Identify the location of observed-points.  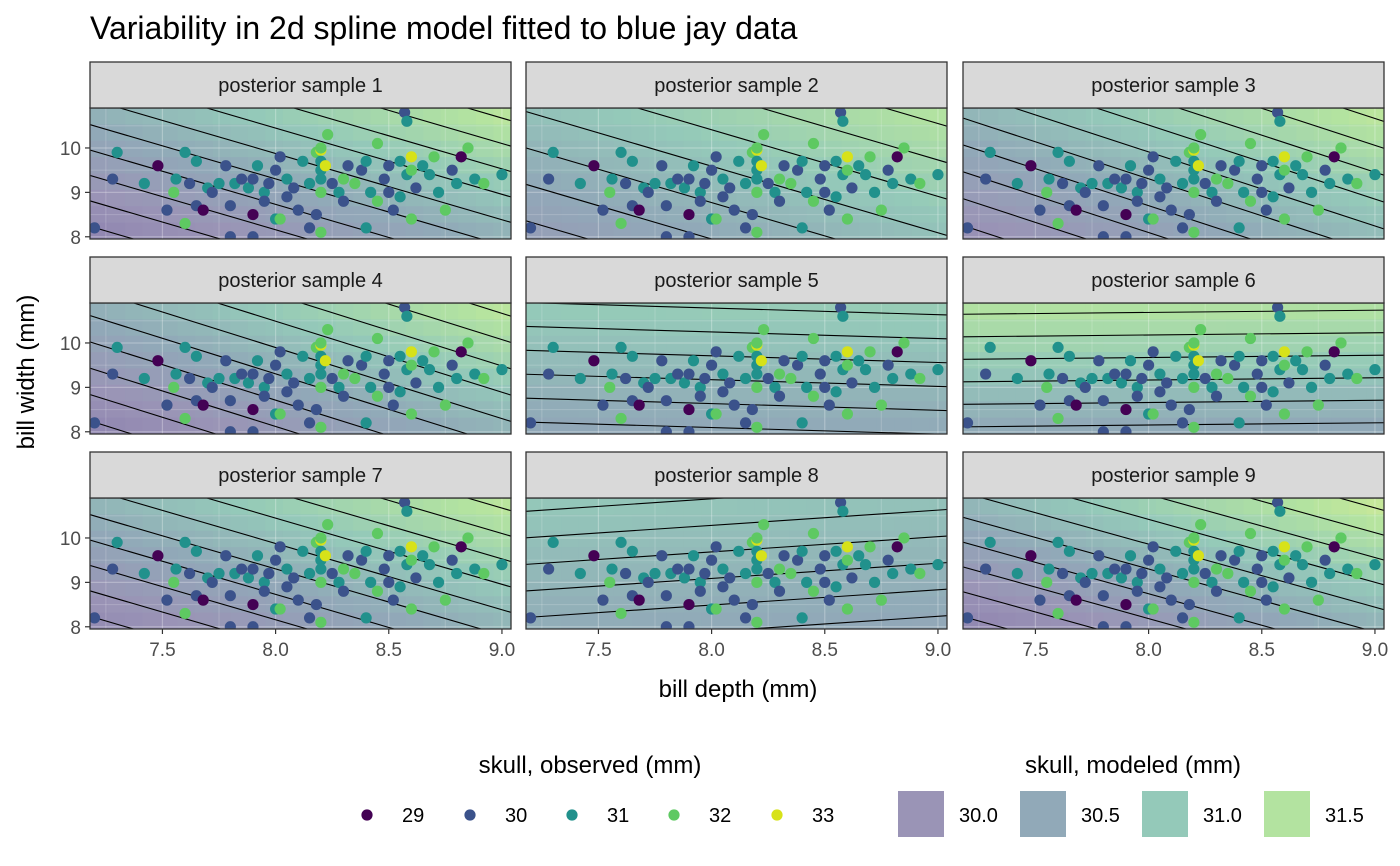
(735, 368).